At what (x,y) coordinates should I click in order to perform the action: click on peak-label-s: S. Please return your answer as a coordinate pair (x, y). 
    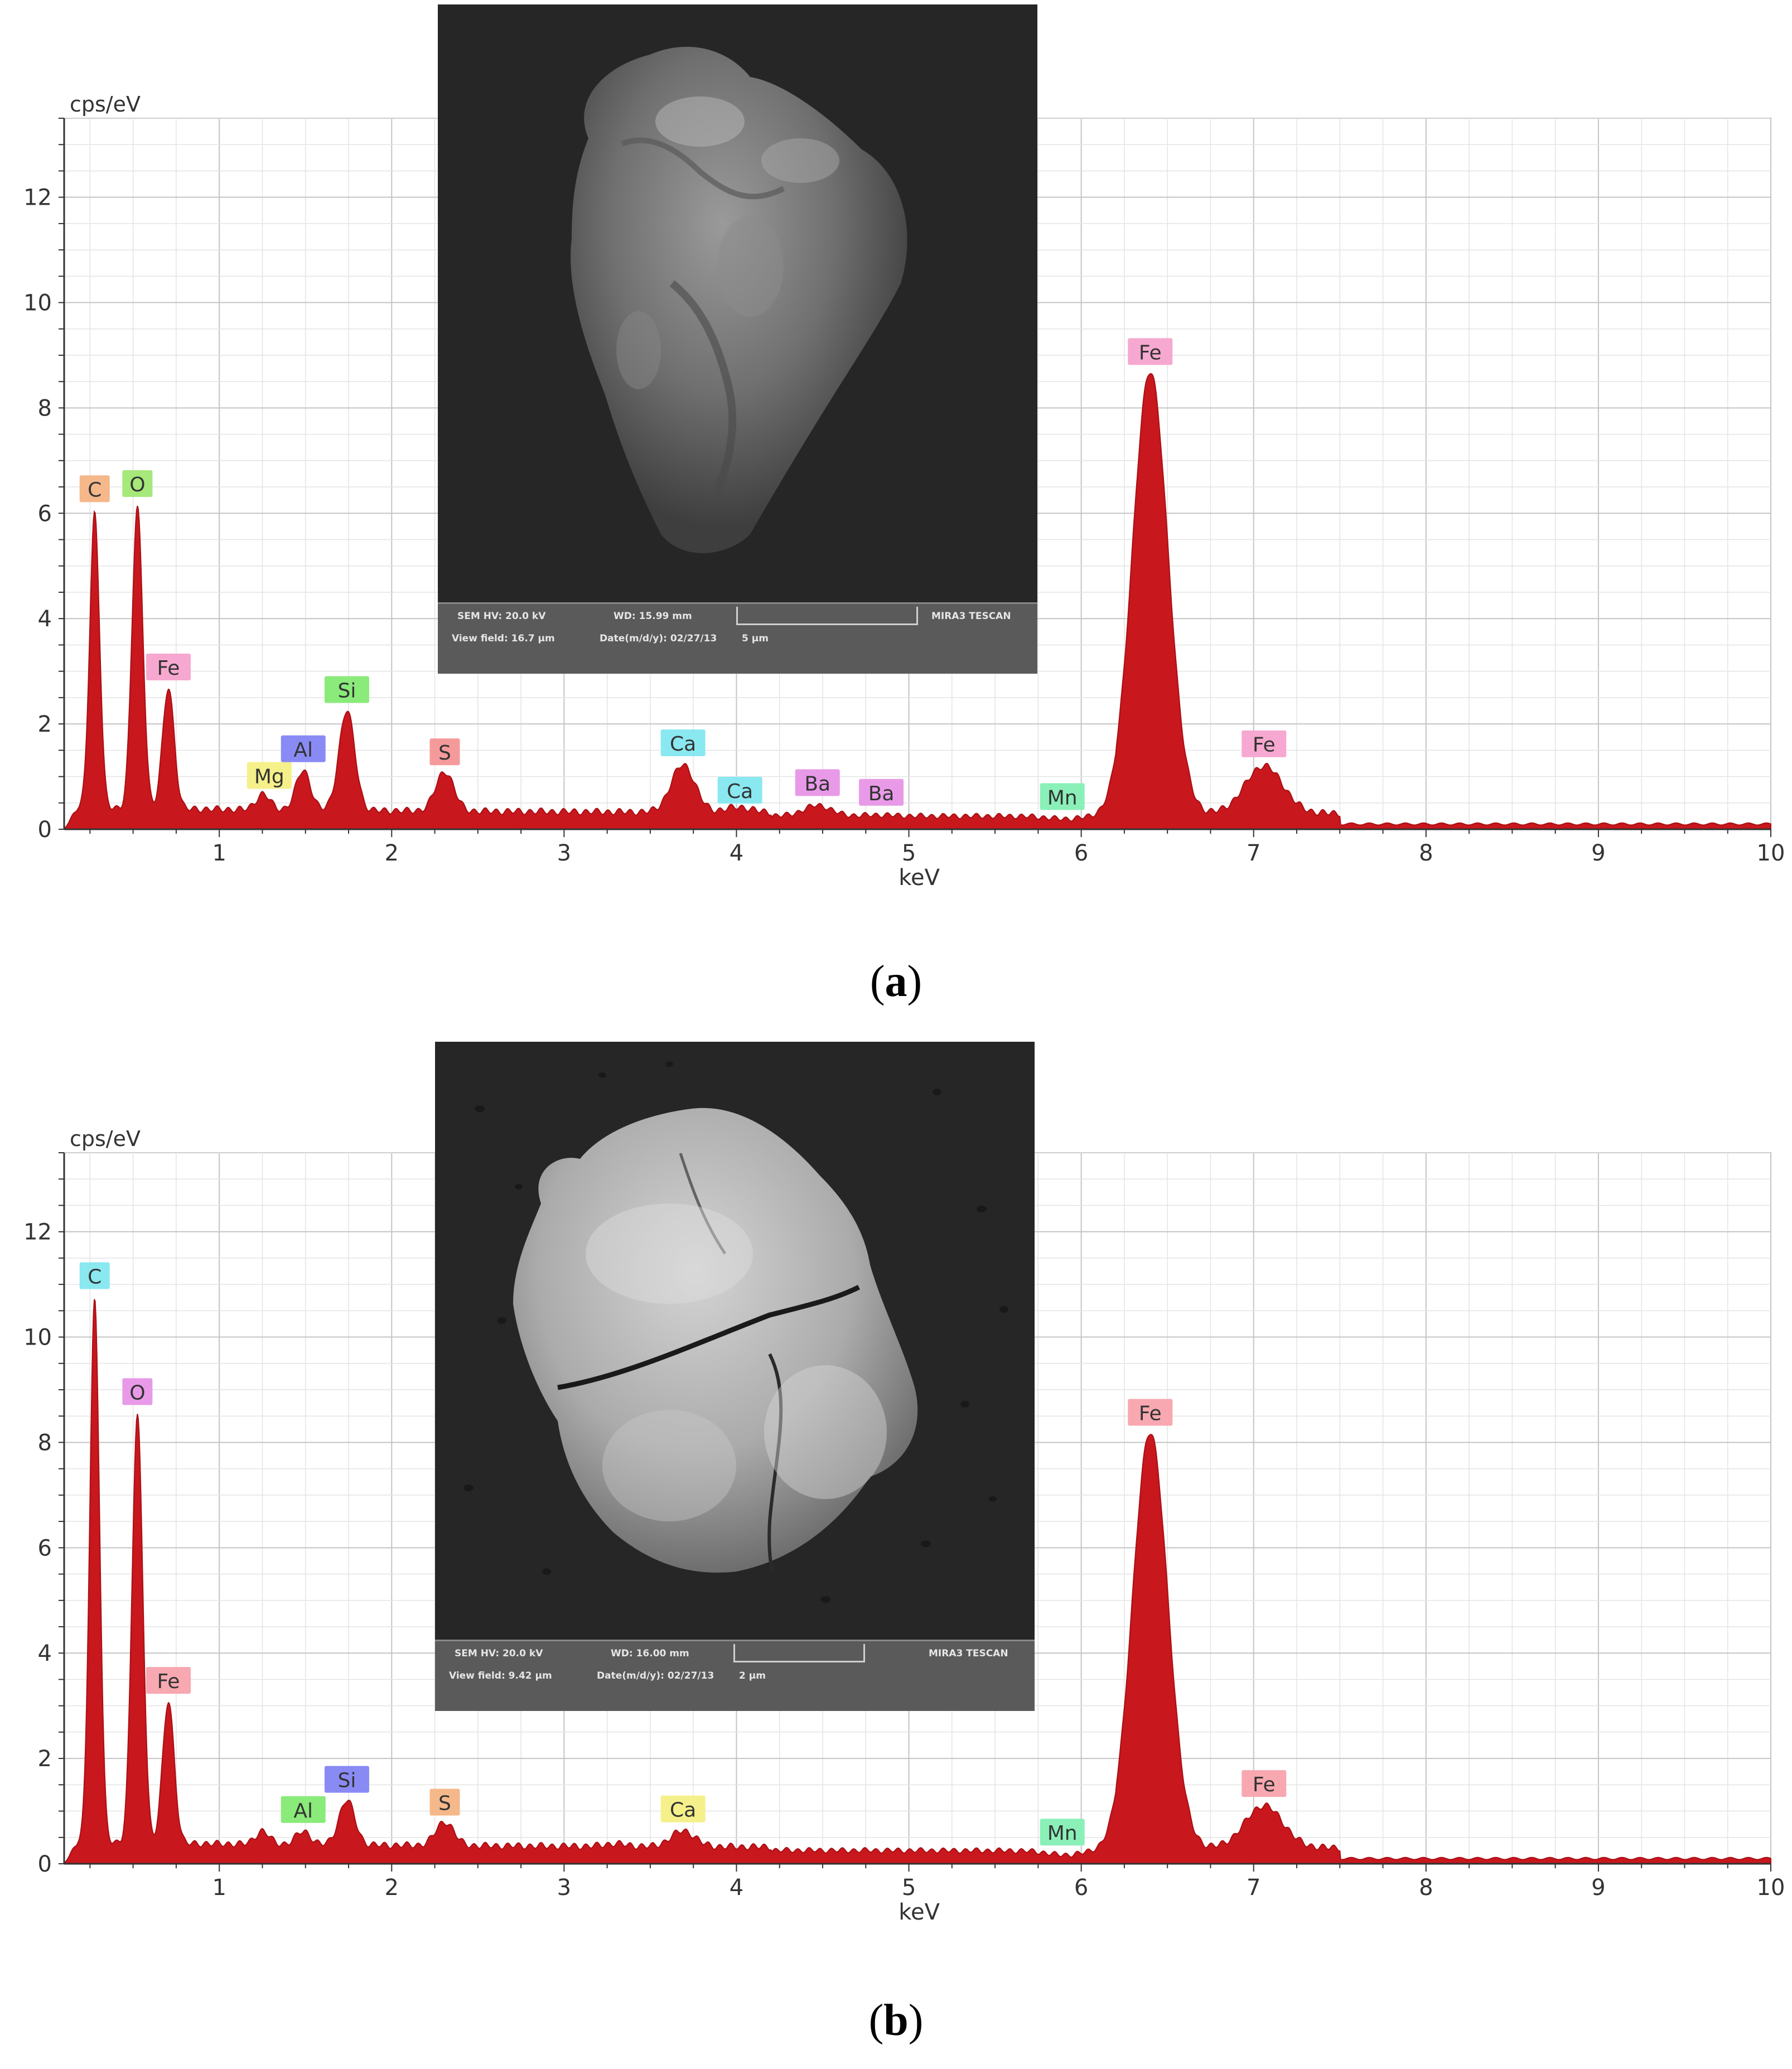
    Looking at the image, I should click on (445, 752).